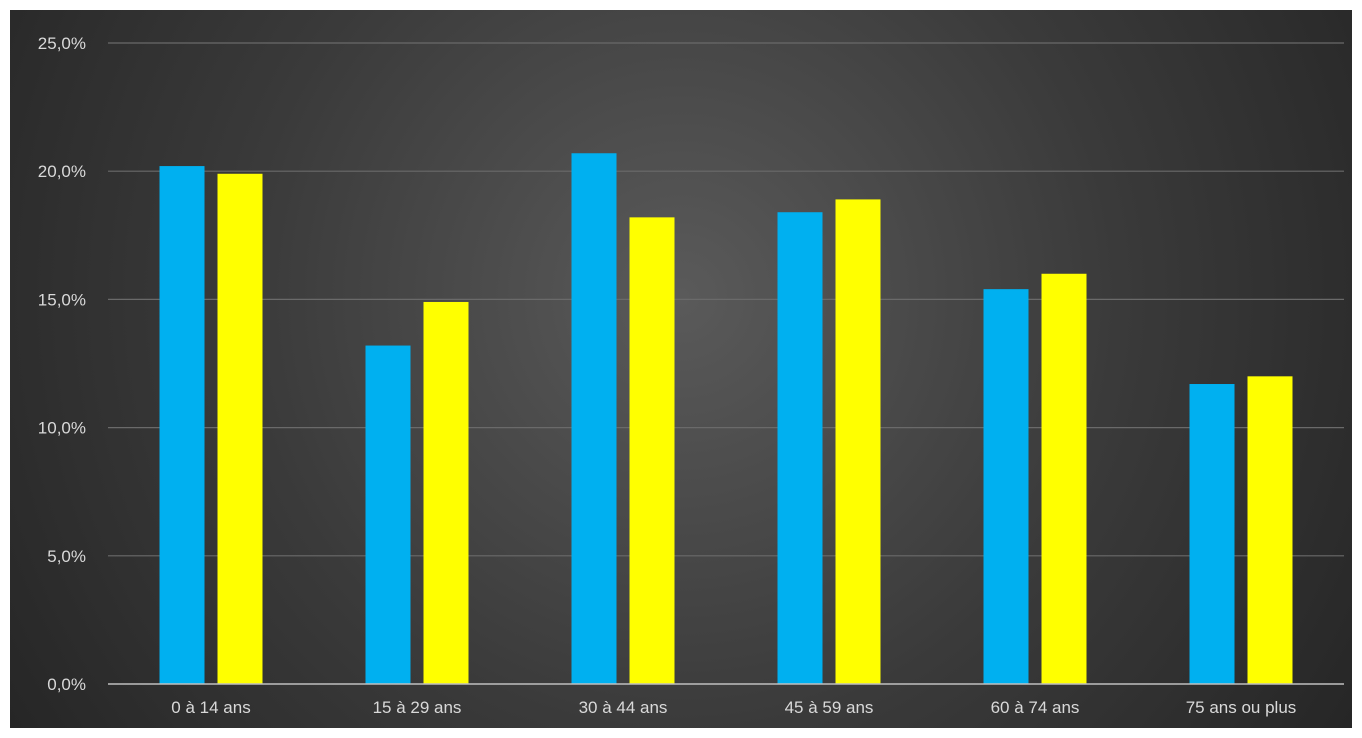 This screenshot has width=1362, height=738. What do you see at coordinates (66, 684) in the screenshot?
I see `y-tick-label: 0,0%` at bounding box center [66, 684].